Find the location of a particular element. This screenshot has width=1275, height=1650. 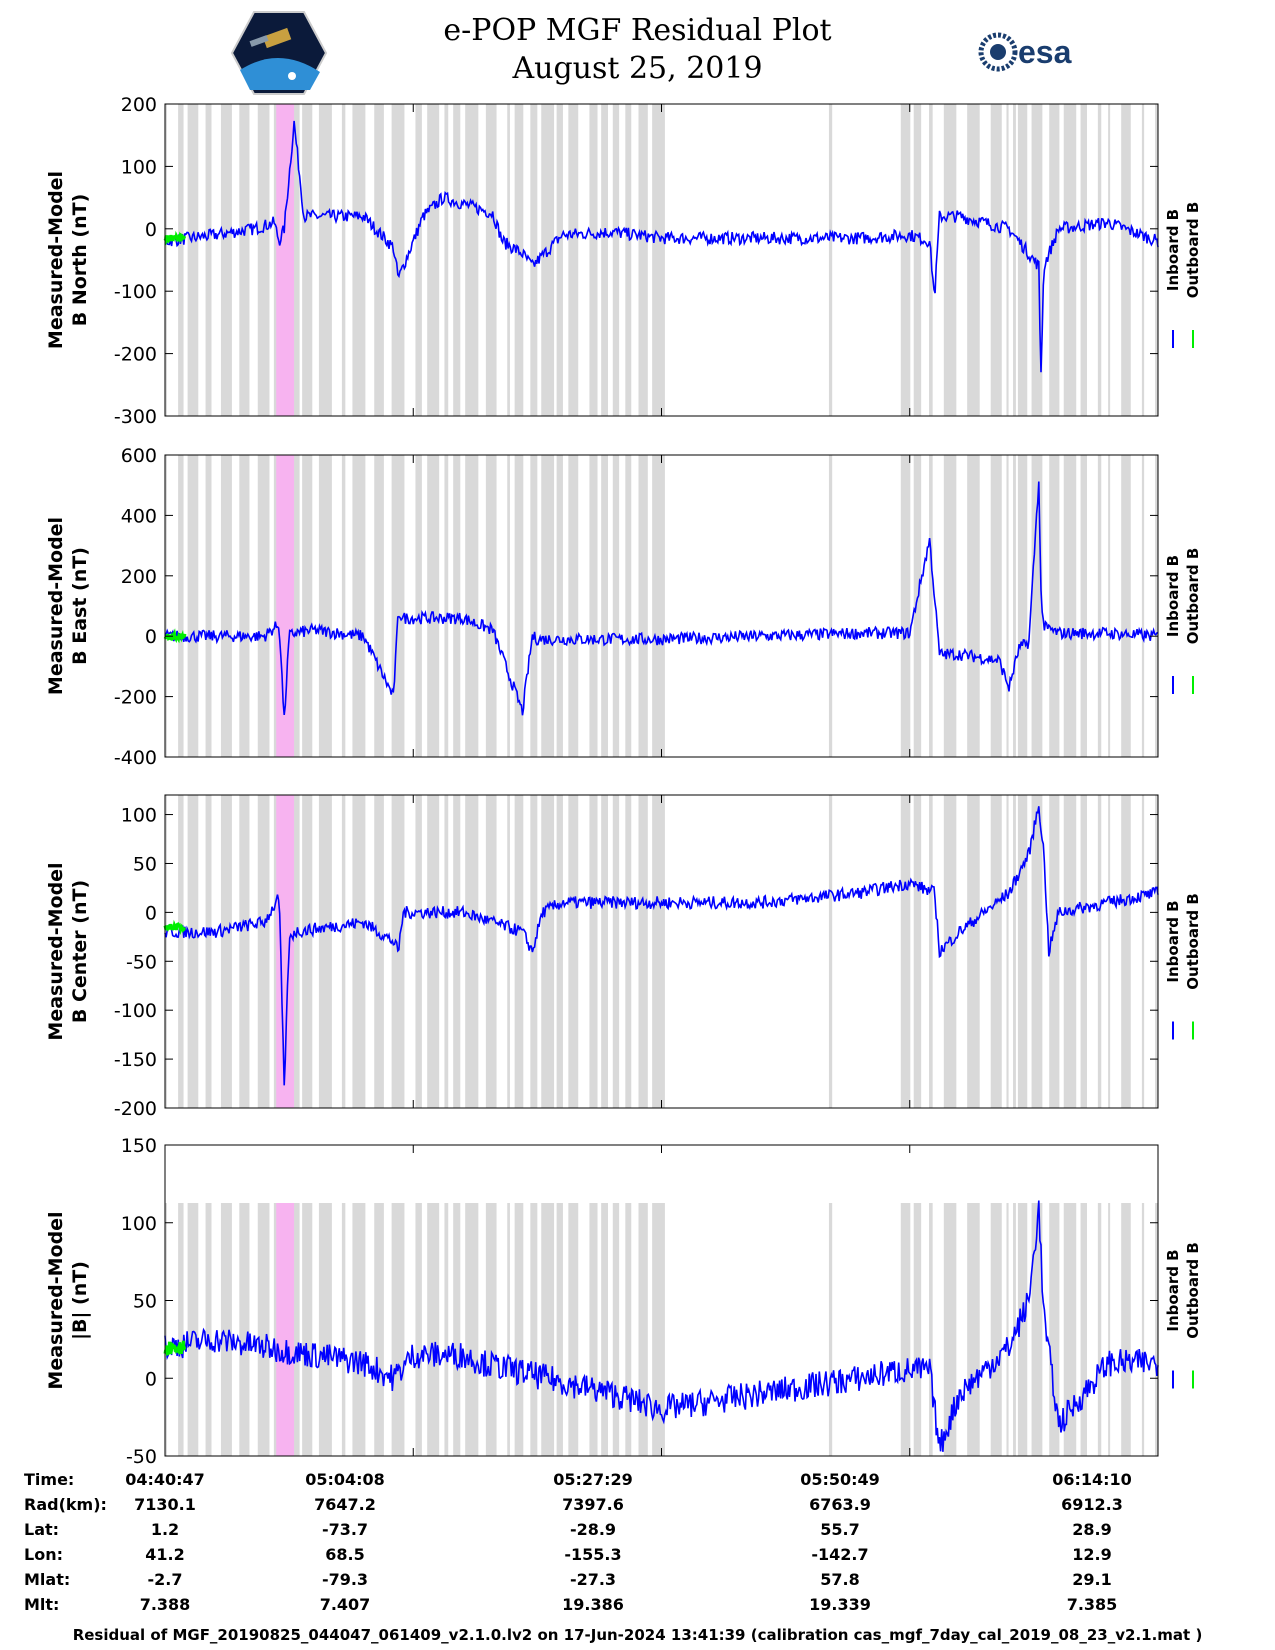

info-value: -2.7 is located at coordinates (165, 1579).